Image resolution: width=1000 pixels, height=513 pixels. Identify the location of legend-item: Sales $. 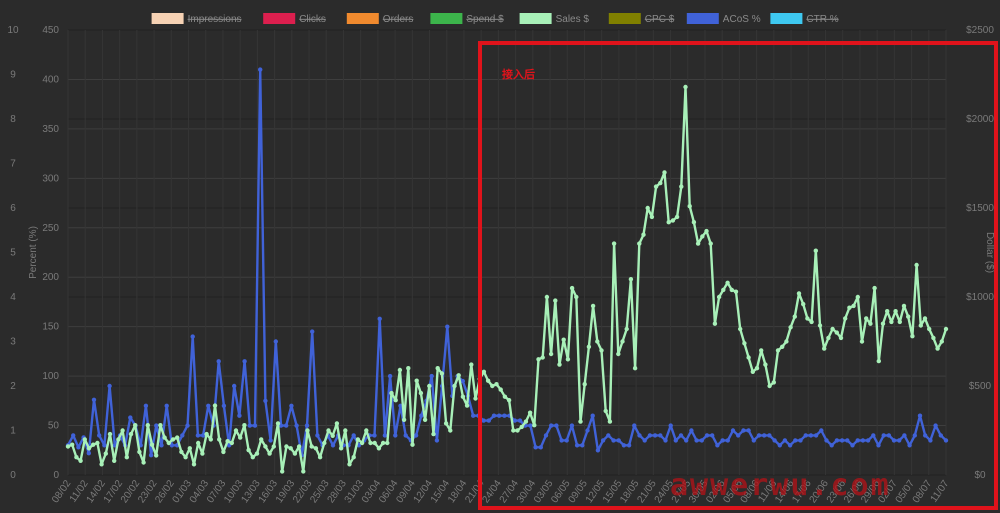
(554, 19).